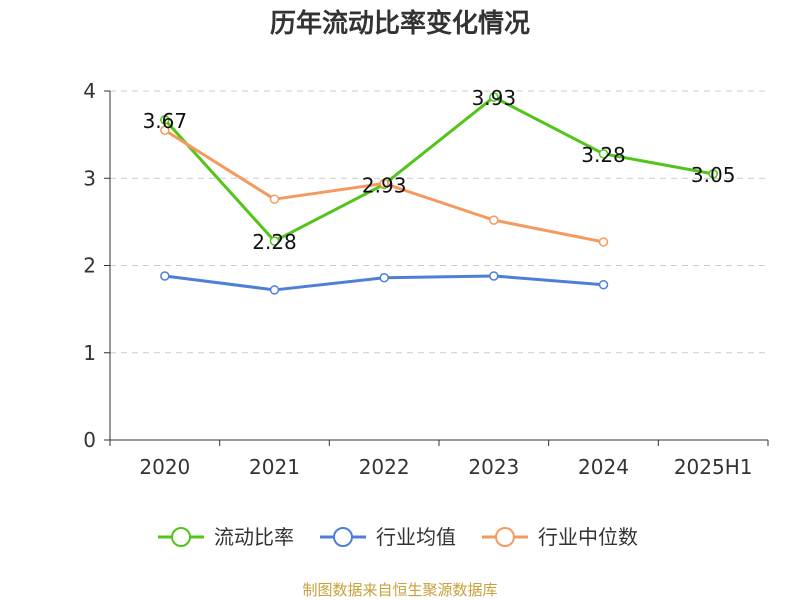 Image resolution: width=800 pixels, height=600 pixels. What do you see at coordinates (588, 537) in the screenshot?
I see `legend-label: 行业中位数` at bounding box center [588, 537].